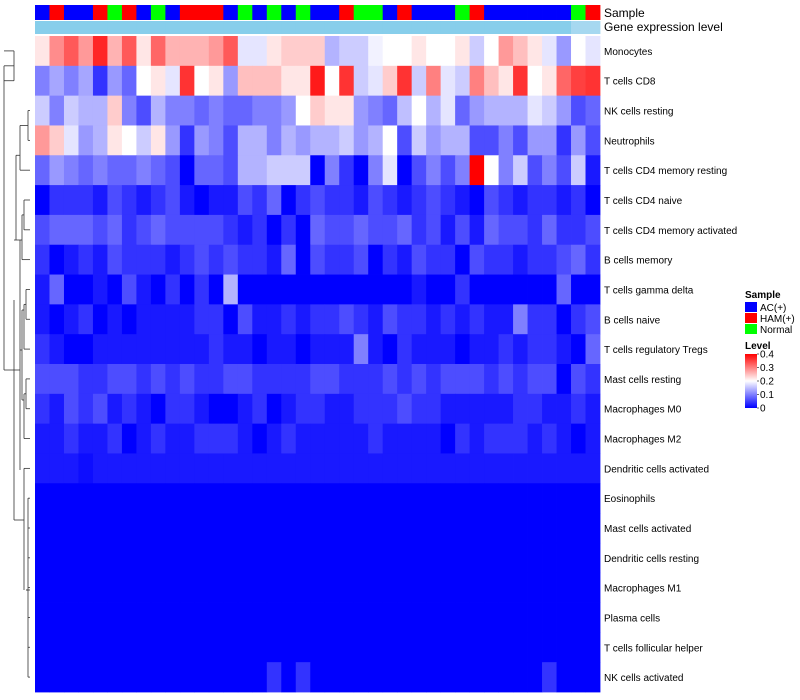 The image size is (800, 700). I want to click on row-label: T cells follicular helper, so click(653, 648).